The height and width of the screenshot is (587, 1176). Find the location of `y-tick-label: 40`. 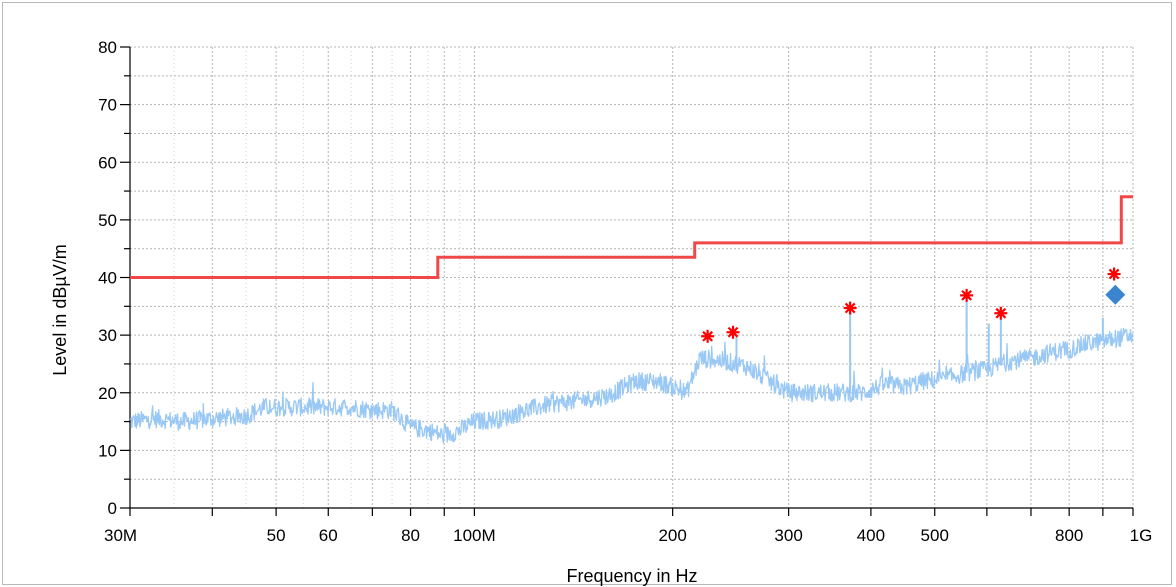

y-tick-label: 40 is located at coordinates (107, 278).